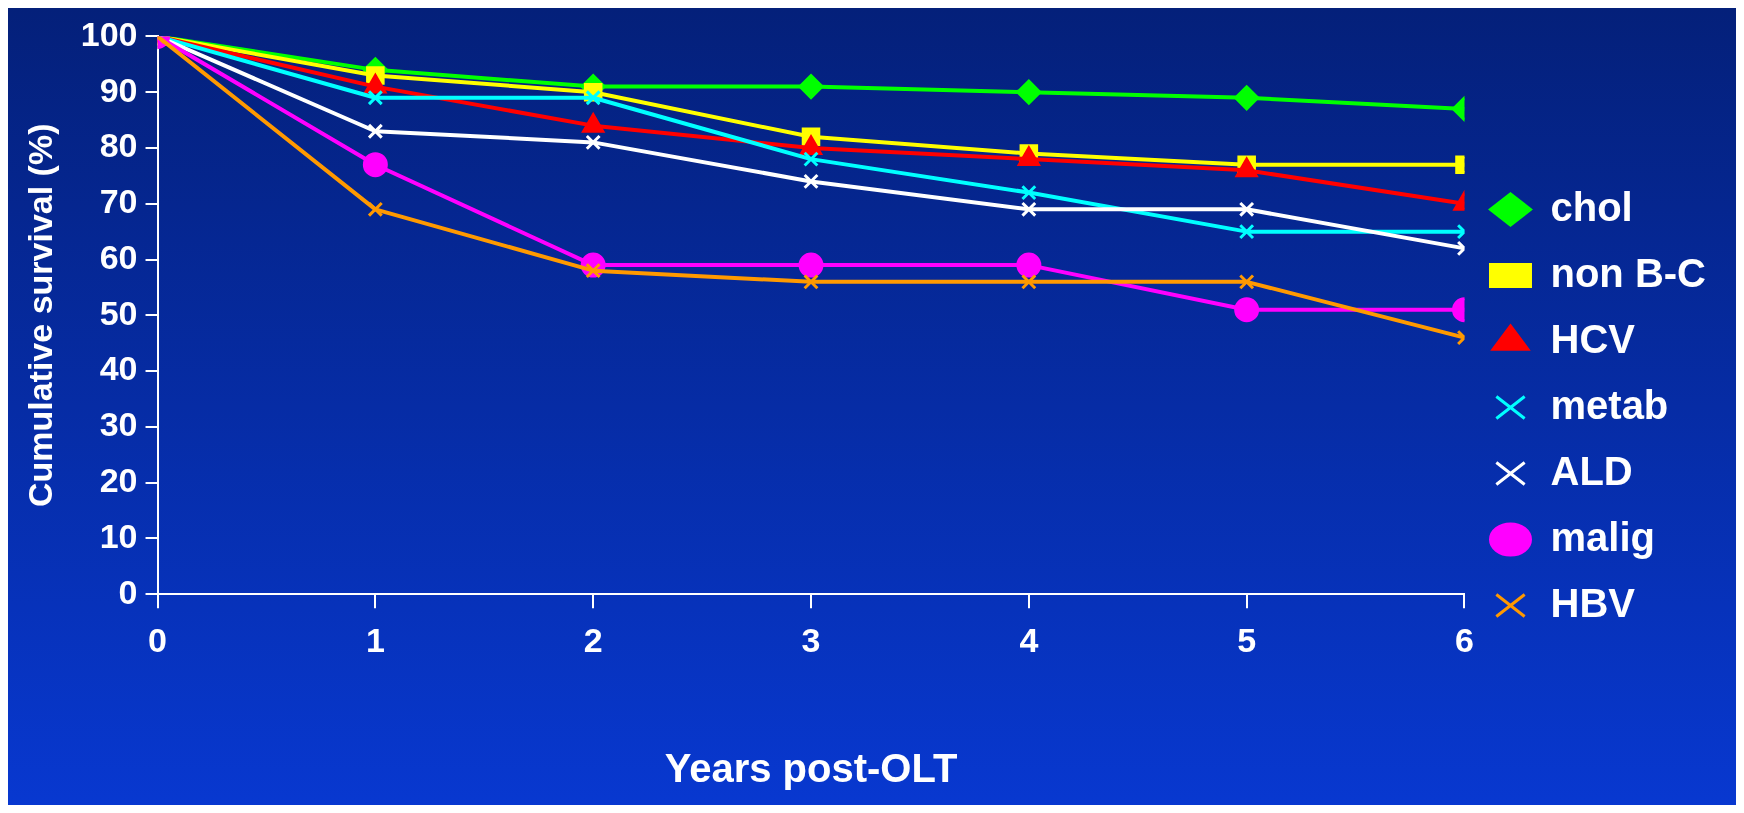 The width and height of the screenshot is (1744, 813). What do you see at coordinates (109, 33) in the screenshot?
I see `y-tick-label: 100` at bounding box center [109, 33].